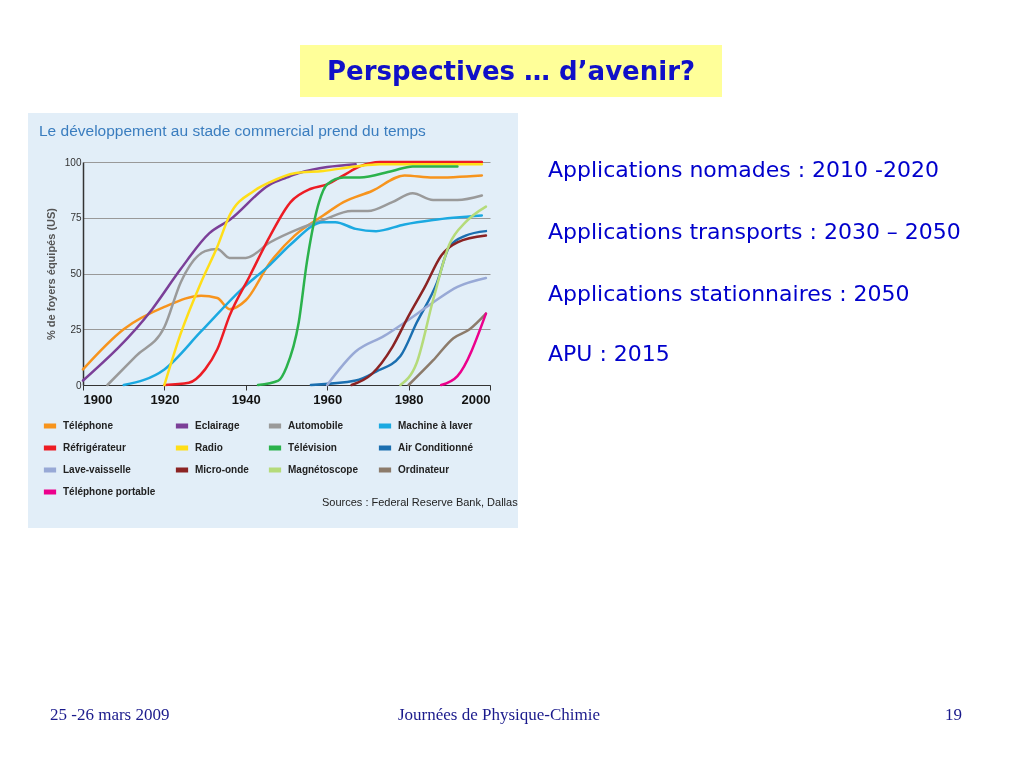  What do you see at coordinates (98, 399) in the screenshot?
I see `x-tick-label: 1900` at bounding box center [98, 399].